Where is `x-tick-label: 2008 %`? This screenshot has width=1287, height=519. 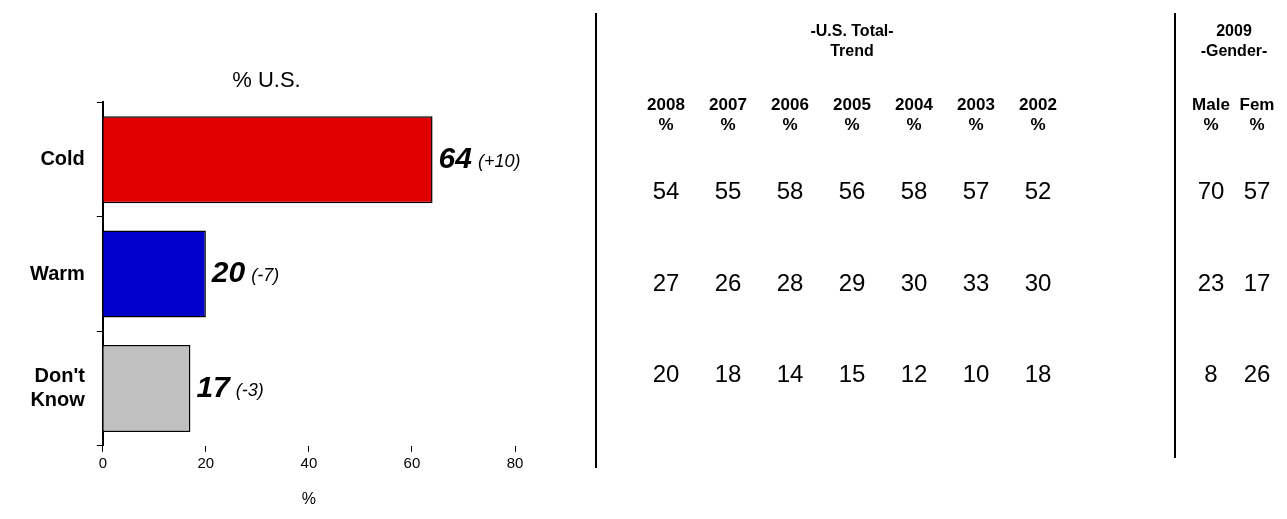 x-tick-label: 2008 % is located at coordinates (666, 114).